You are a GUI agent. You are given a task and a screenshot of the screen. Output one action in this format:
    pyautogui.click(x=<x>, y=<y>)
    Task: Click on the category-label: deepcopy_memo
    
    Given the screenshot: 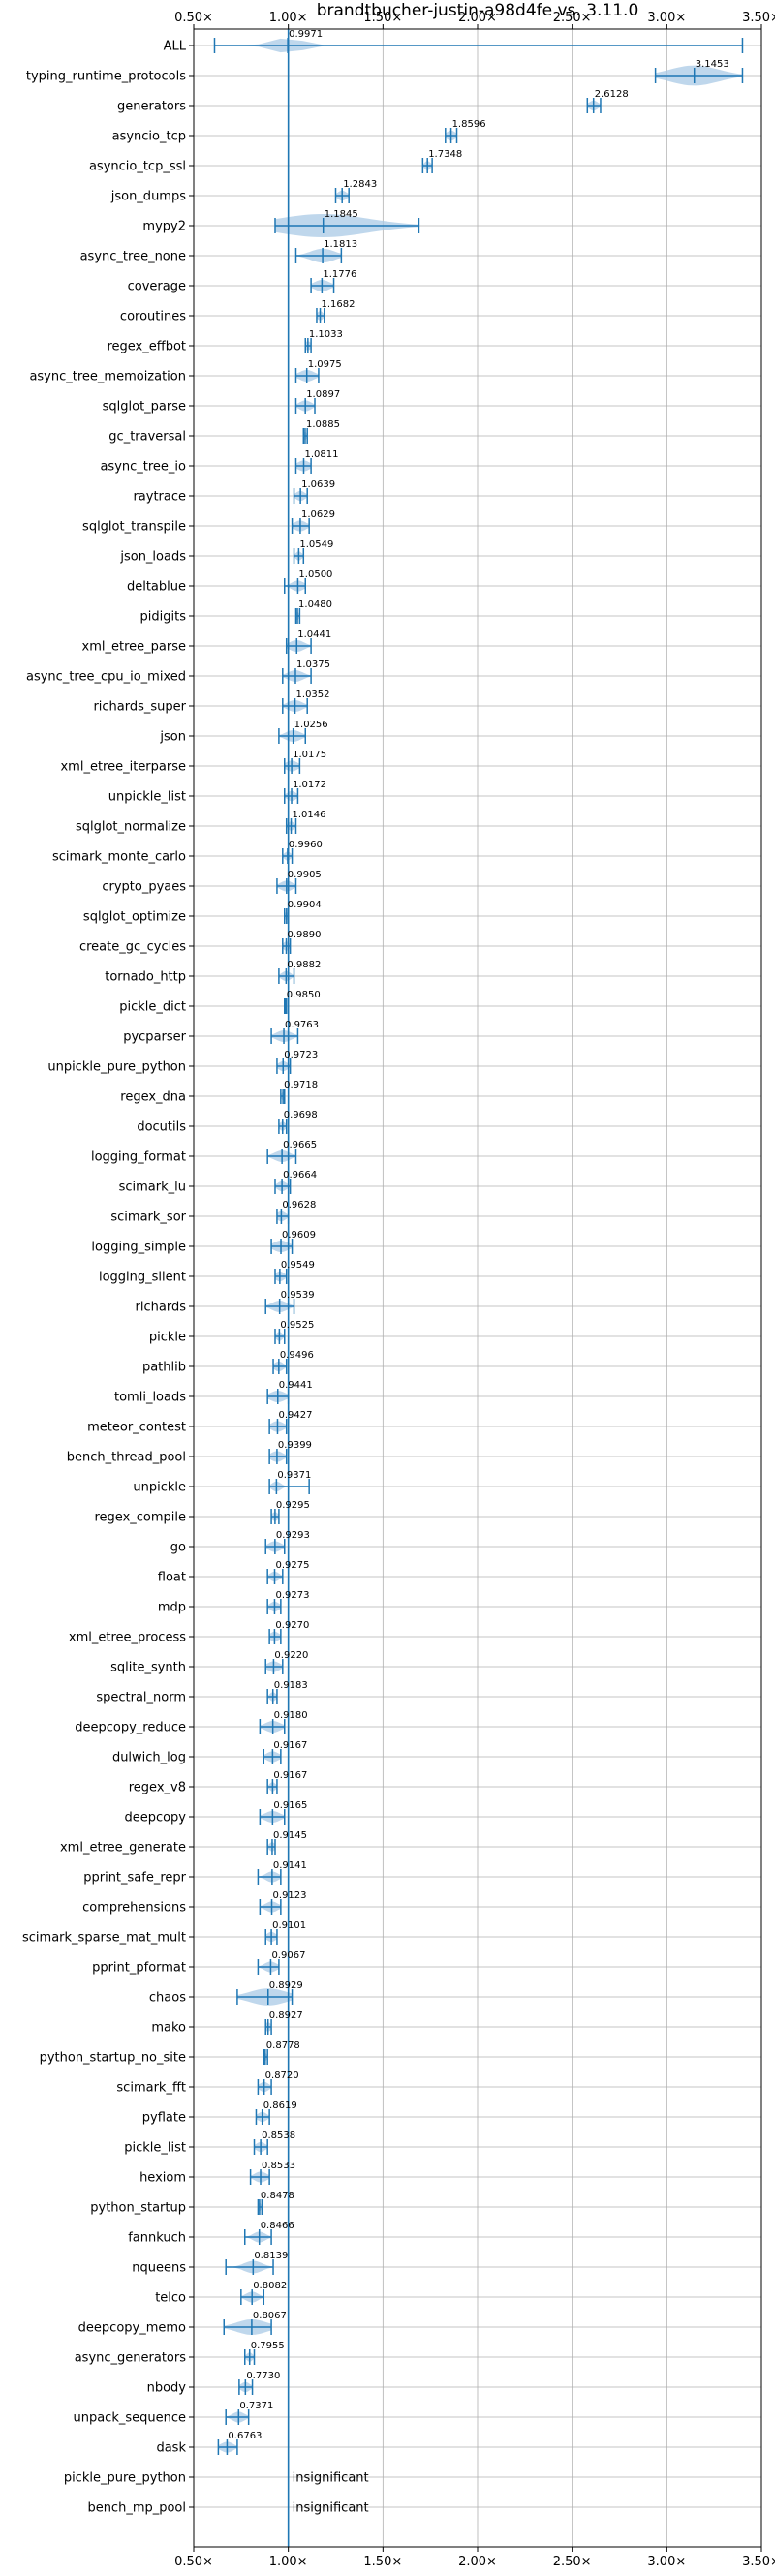 What is the action you would take?
    pyautogui.click(x=132, y=2328)
    